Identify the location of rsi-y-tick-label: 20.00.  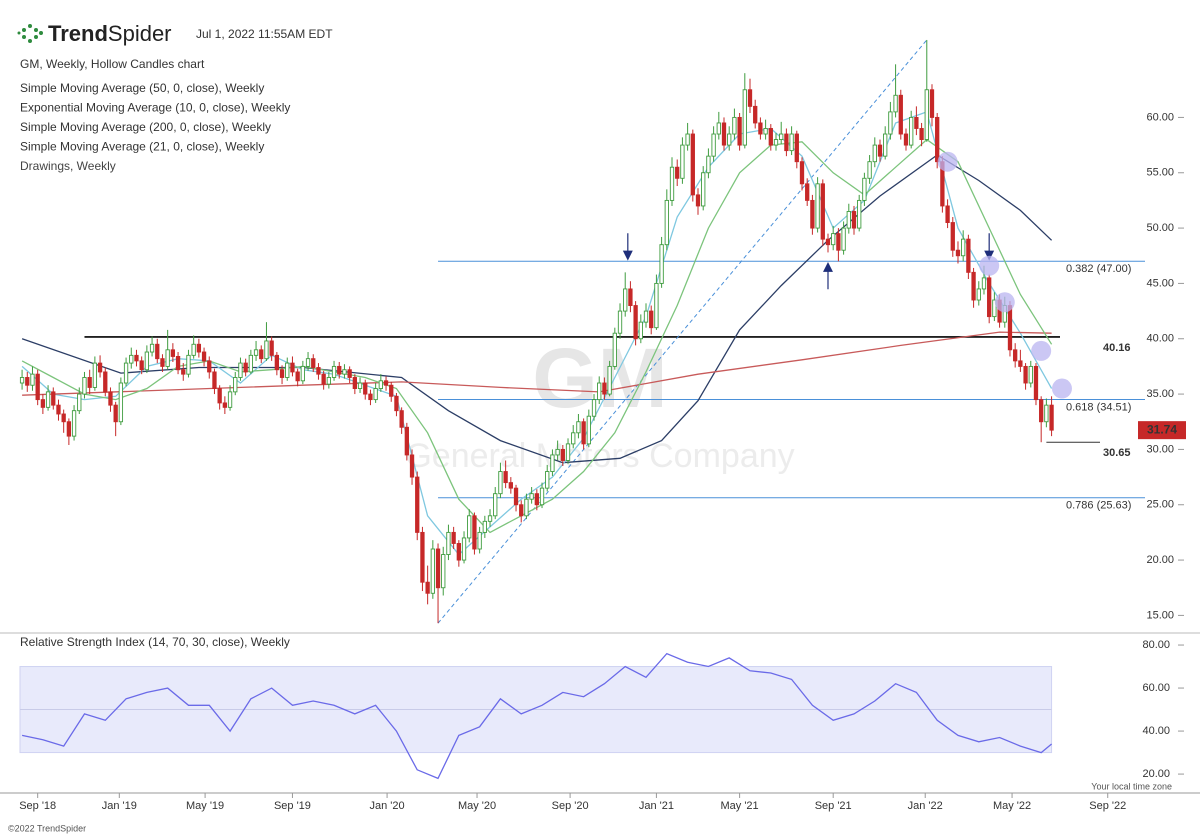
(1156, 774).